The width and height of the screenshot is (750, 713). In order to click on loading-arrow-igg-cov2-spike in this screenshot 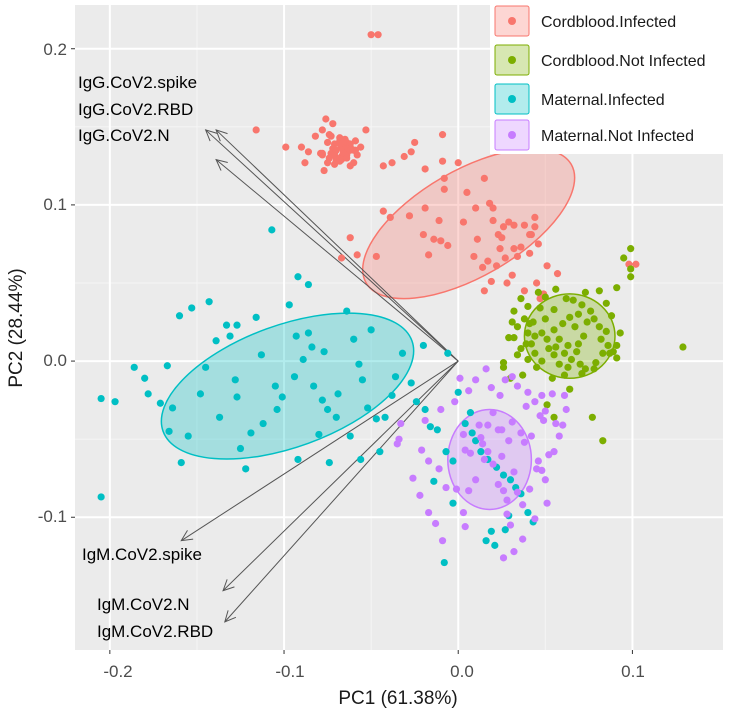, I will do `click(332, 245)`.